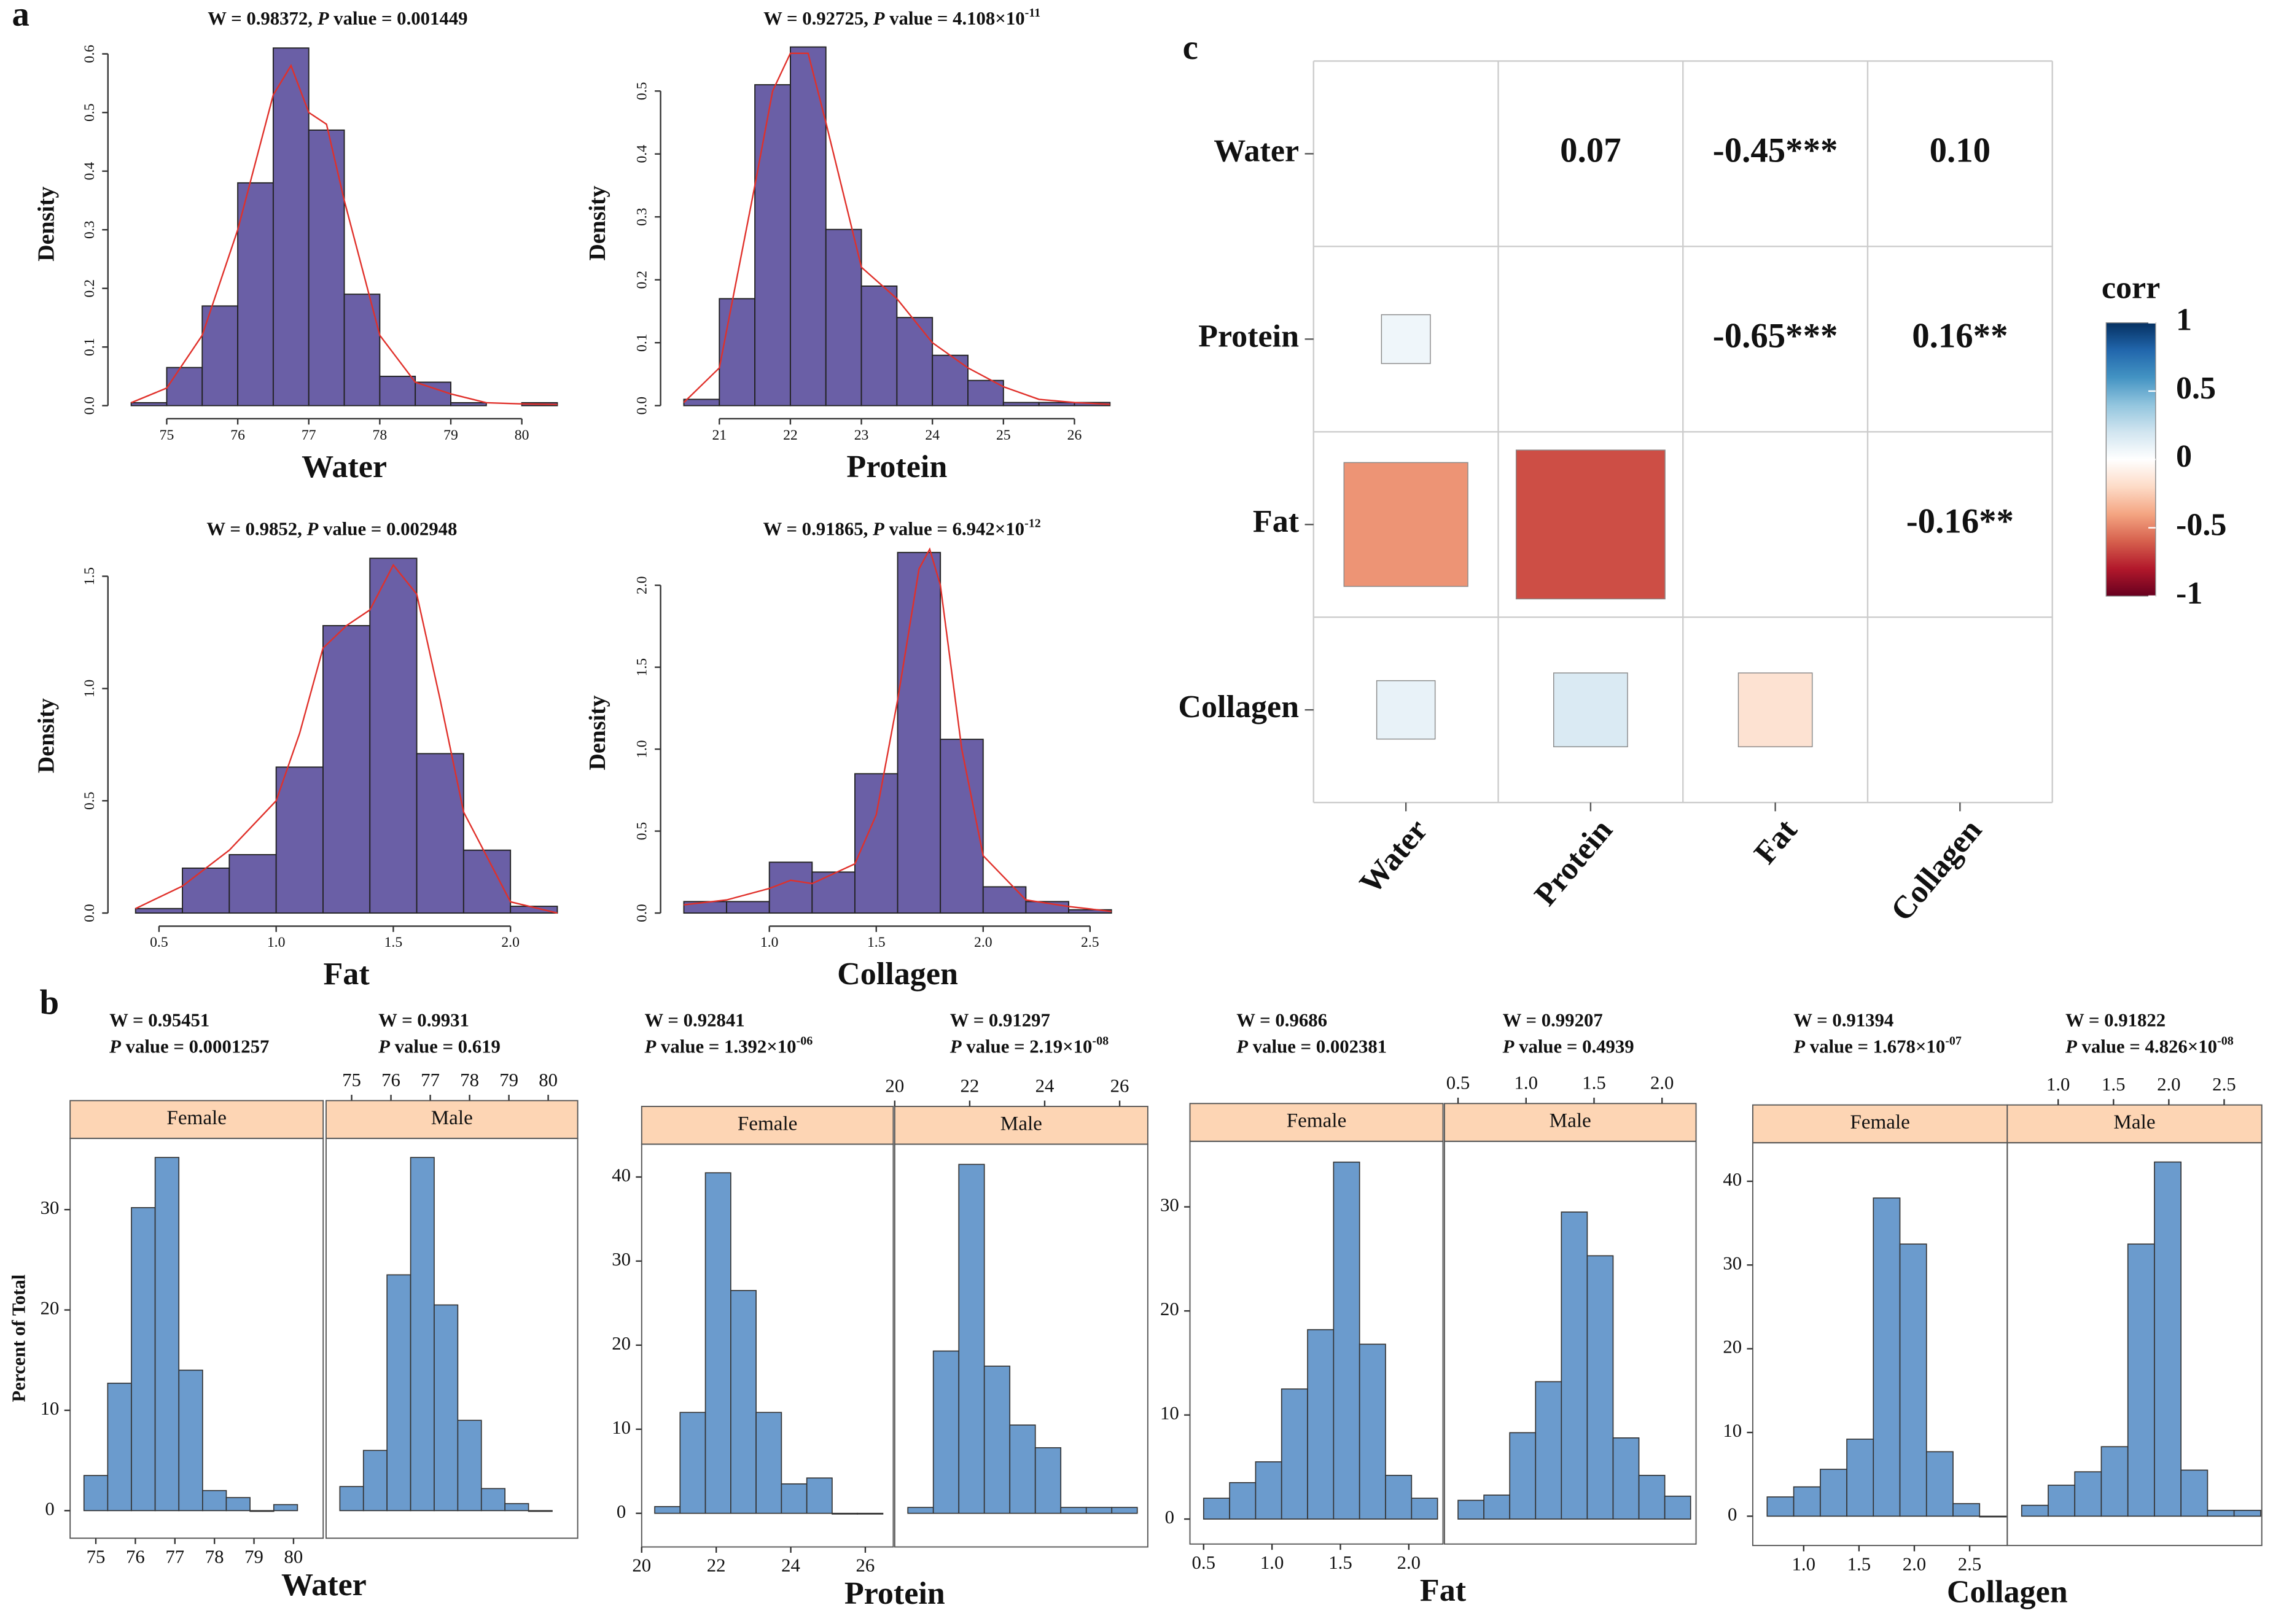  I want to click on y-tick-label: 0.1, so click(90, 347).